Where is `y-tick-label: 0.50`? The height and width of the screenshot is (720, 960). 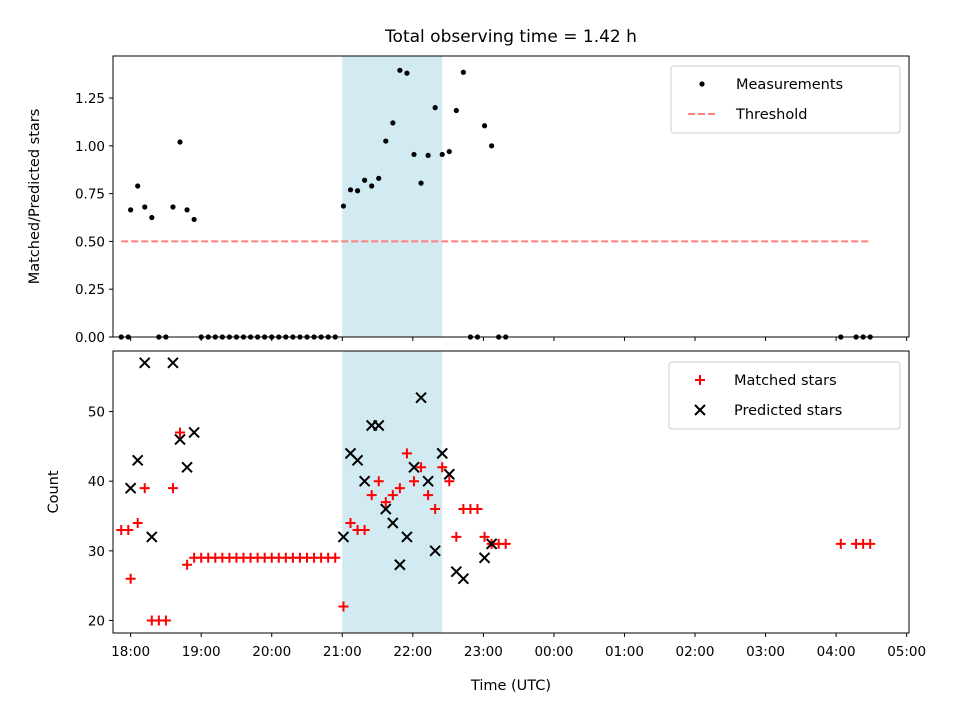
y-tick-label: 0.50 is located at coordinates (90, 242).